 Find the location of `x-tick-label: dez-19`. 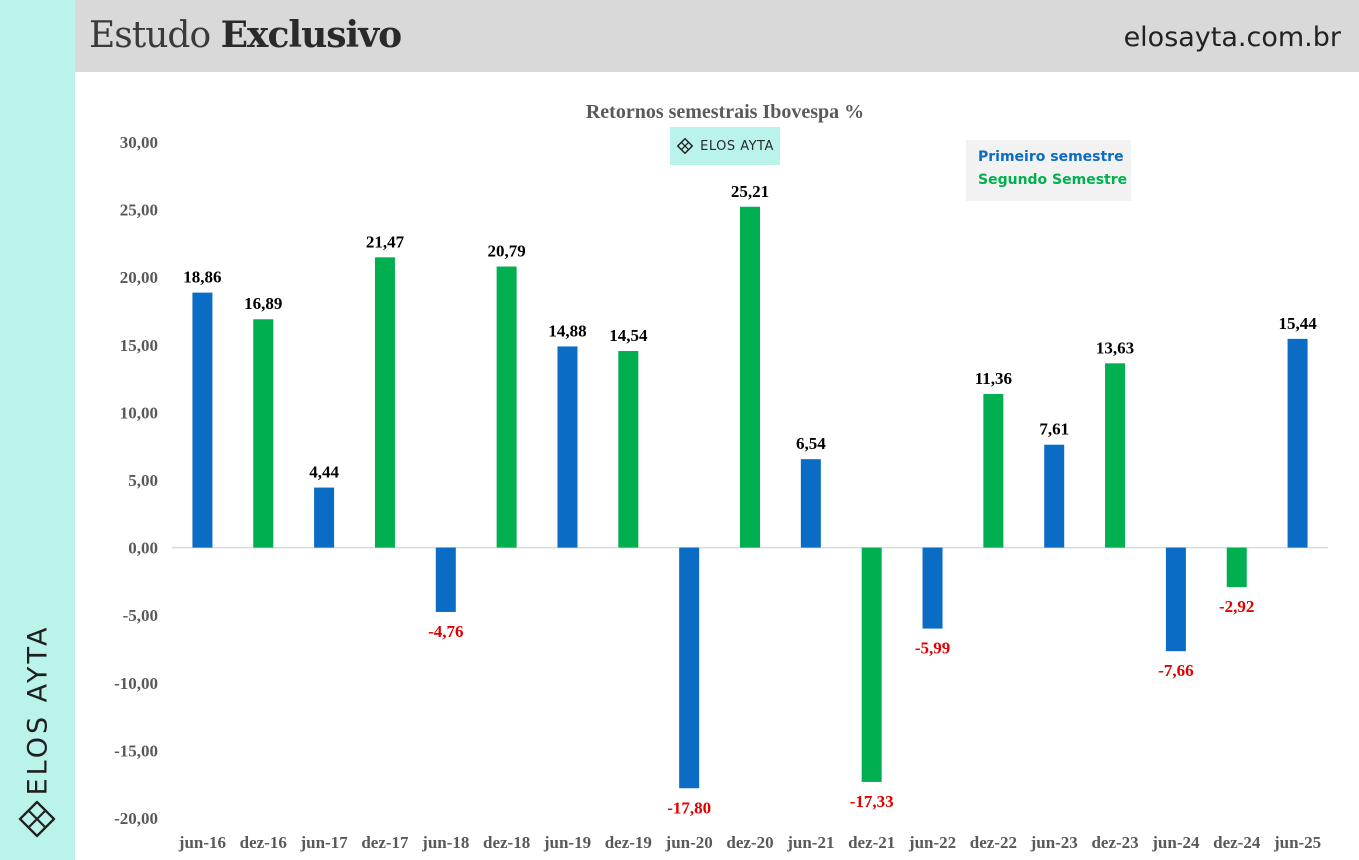

x-tick-label: dez-19 is located at coordinates (628, 842).